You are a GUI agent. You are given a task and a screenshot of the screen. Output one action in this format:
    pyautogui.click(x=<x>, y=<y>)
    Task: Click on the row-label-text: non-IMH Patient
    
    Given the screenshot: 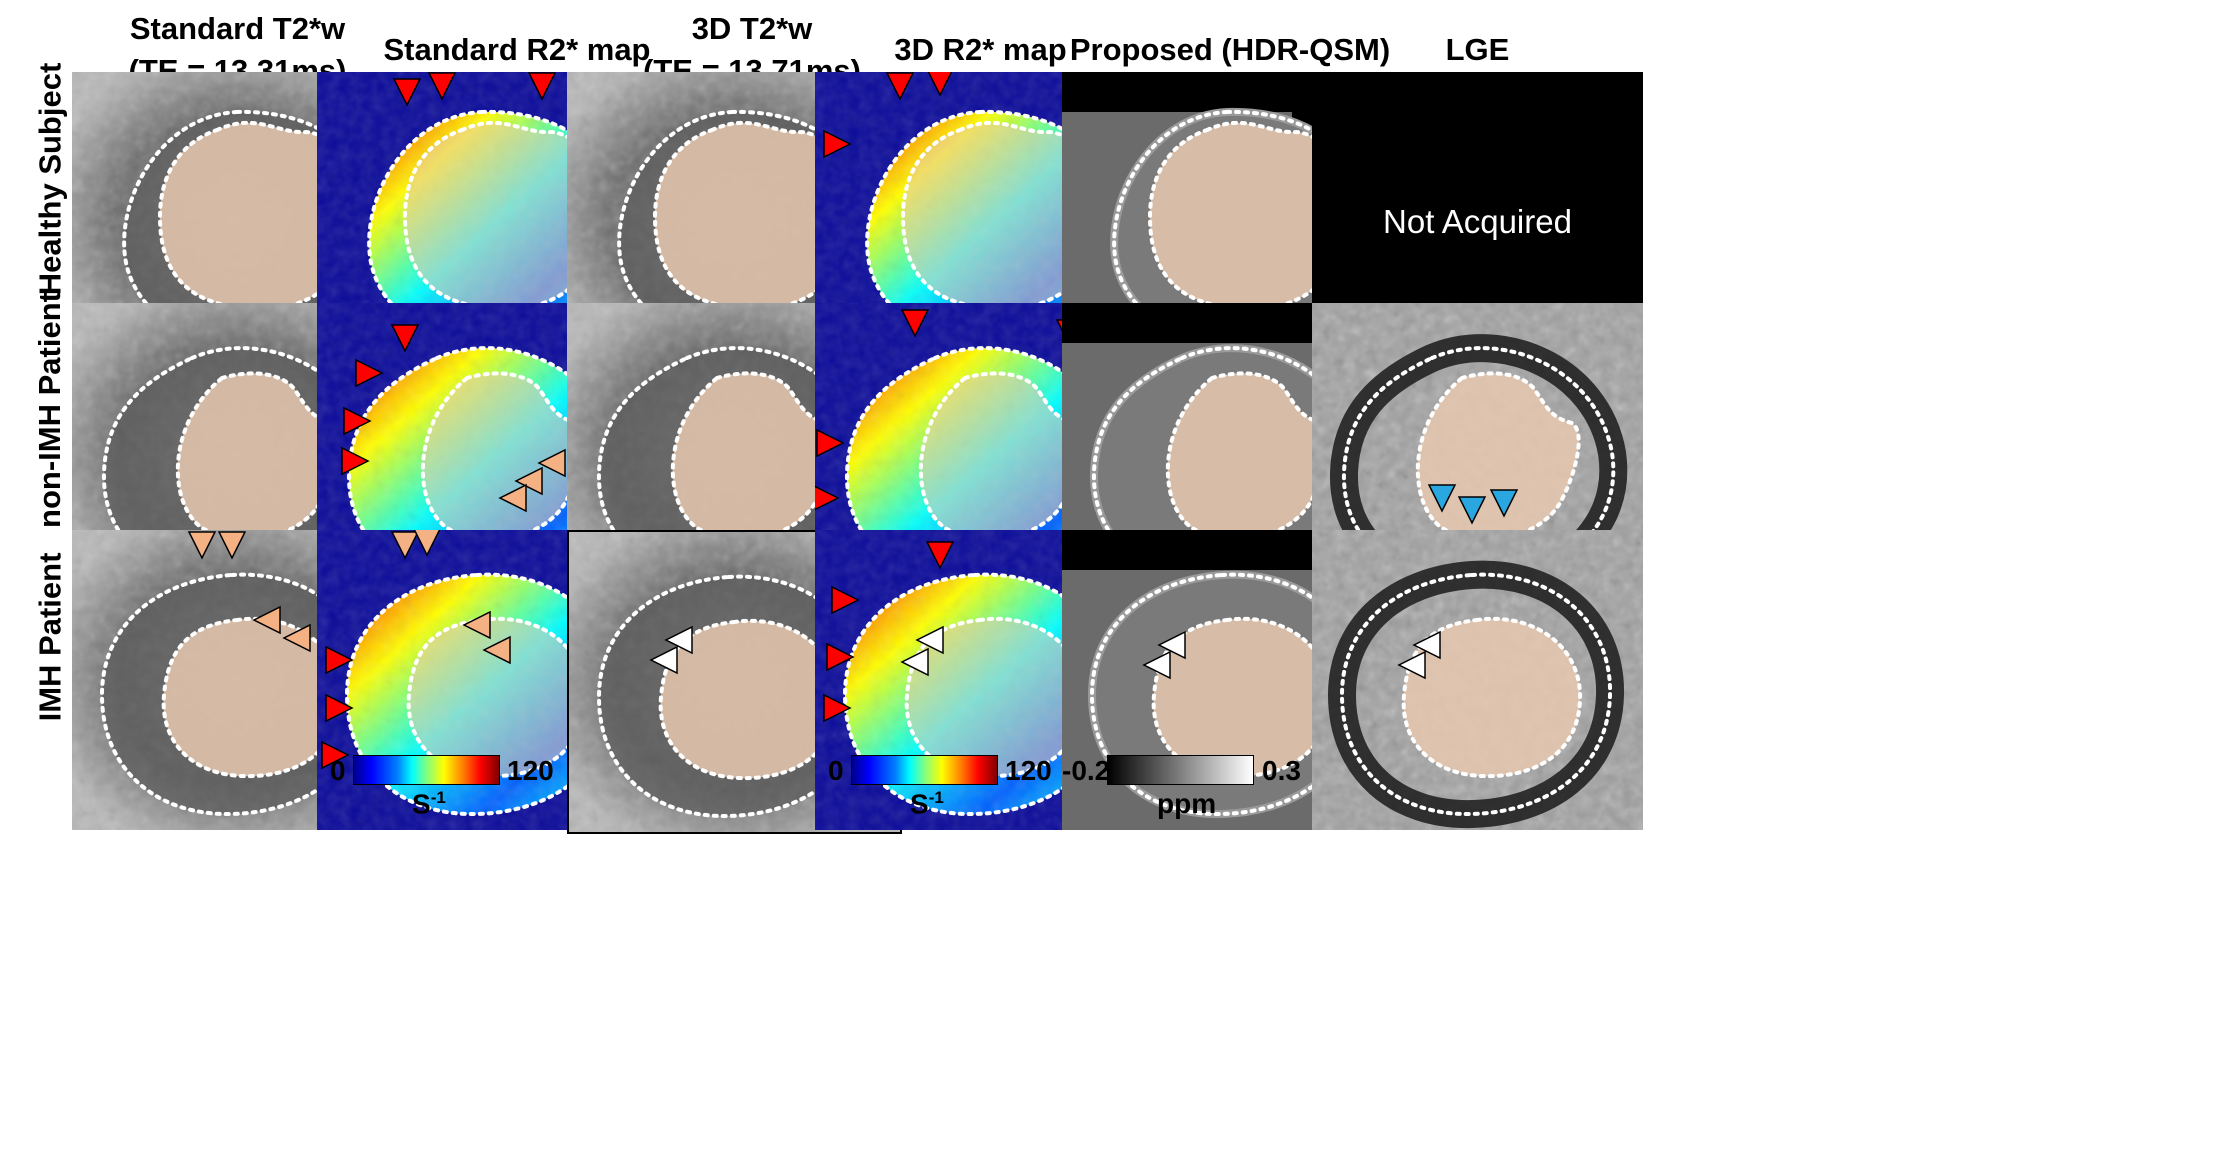 What is the action you would take?
    pyautogui.click(x=50, y=410)
    